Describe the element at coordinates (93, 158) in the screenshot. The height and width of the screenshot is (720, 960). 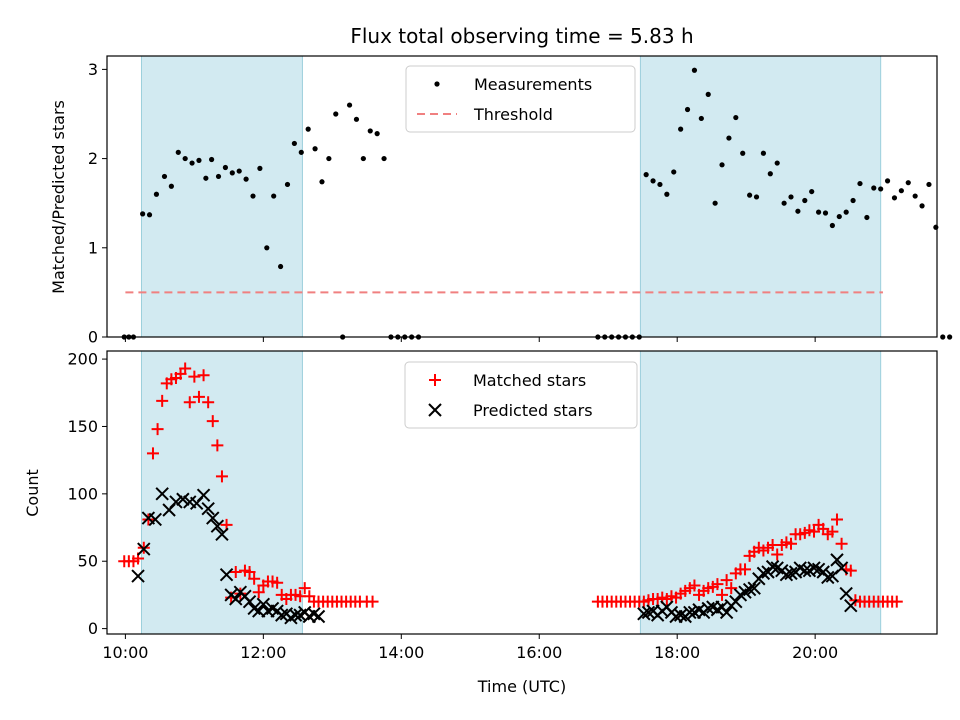
I see `top-y-tick-label: 2` at that location.